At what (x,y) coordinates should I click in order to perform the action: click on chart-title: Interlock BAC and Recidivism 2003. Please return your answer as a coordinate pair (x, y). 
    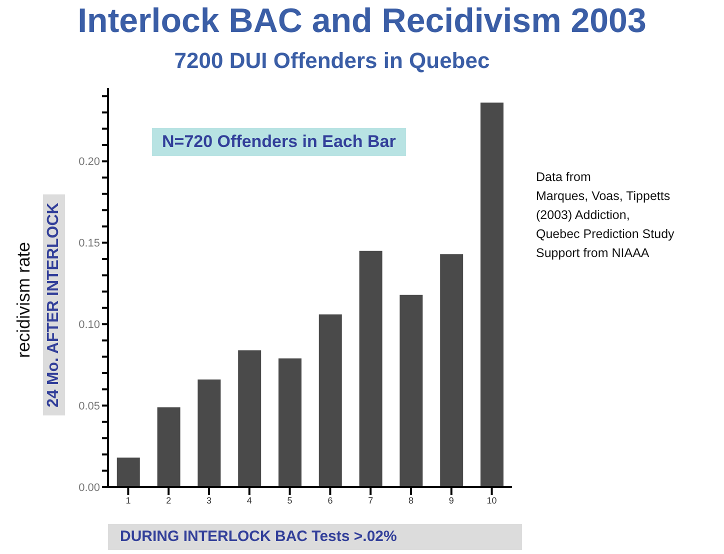
    Looking at the image, I should click on (362, 21).